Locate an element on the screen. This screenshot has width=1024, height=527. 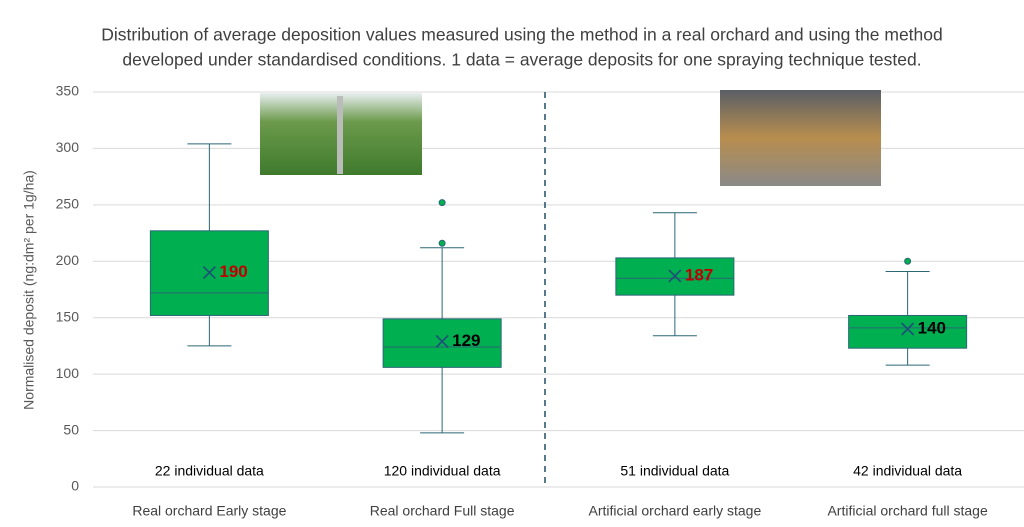
y-tick-label: 350 is located at coordinates (68, 91).